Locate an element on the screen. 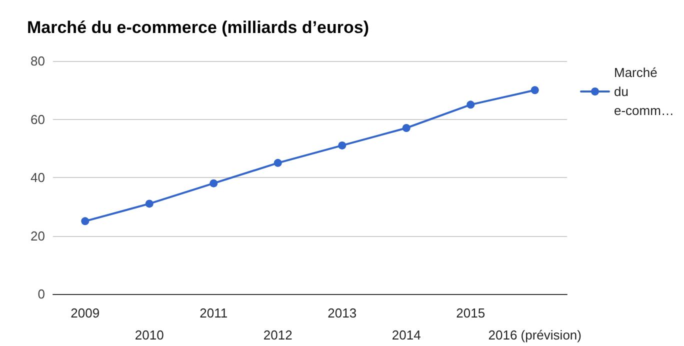 The height and width of the screenshot is (346, 684). x-tick-label: 2009 is located at coordinates (85, 313).